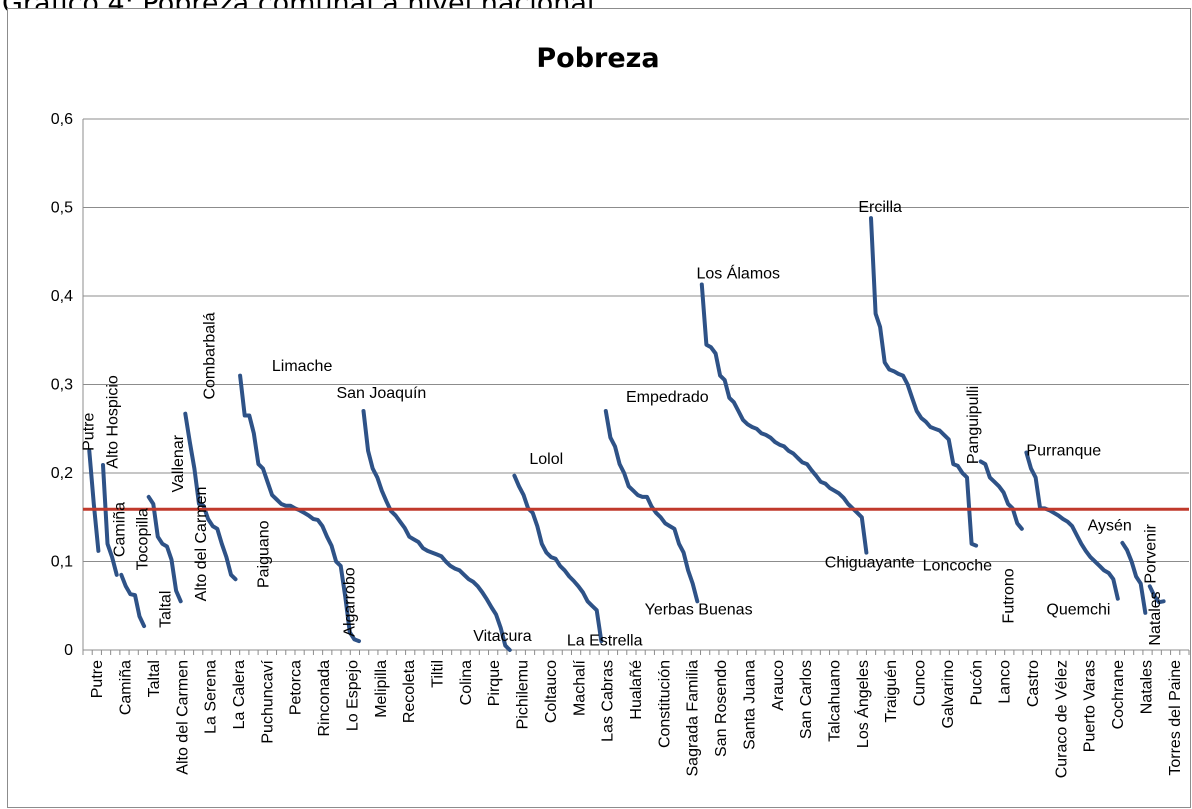 This screenshot has width=1192, height=809. I want to click on x-tick-label: Puchuncaví, so click(267, 701).